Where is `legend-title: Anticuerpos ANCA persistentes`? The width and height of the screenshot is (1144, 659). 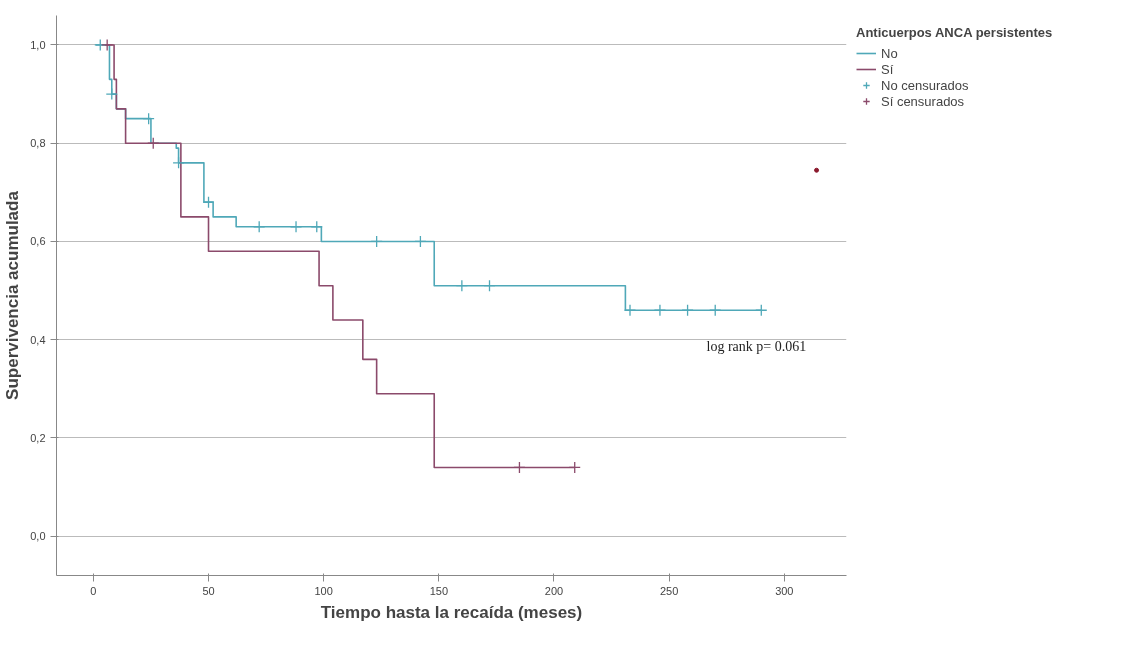 legend-title: Anticuerpos ANCA persistentes is located at coordinates (954, 32).